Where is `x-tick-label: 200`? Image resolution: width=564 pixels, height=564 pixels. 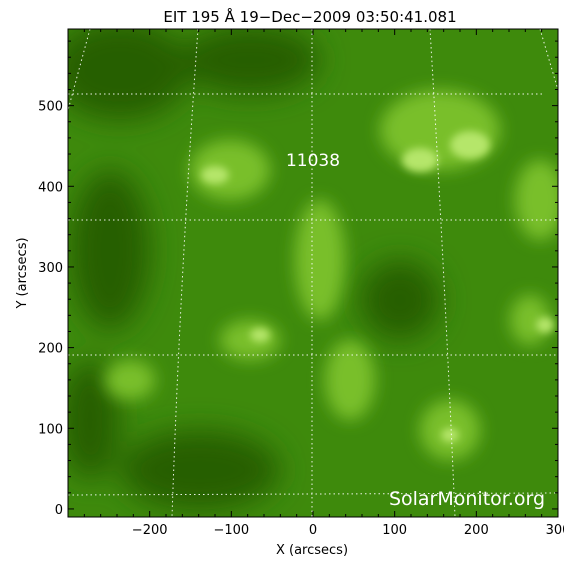 x-tick-label: 200 is located at coordinates (476, 530).